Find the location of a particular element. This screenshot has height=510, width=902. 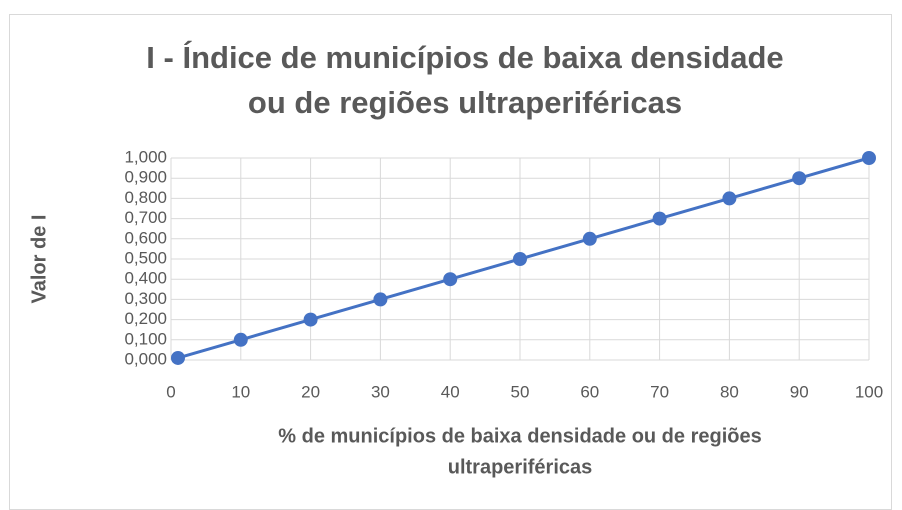

x-tick-label: 30 is located at coordinates (380, 391).